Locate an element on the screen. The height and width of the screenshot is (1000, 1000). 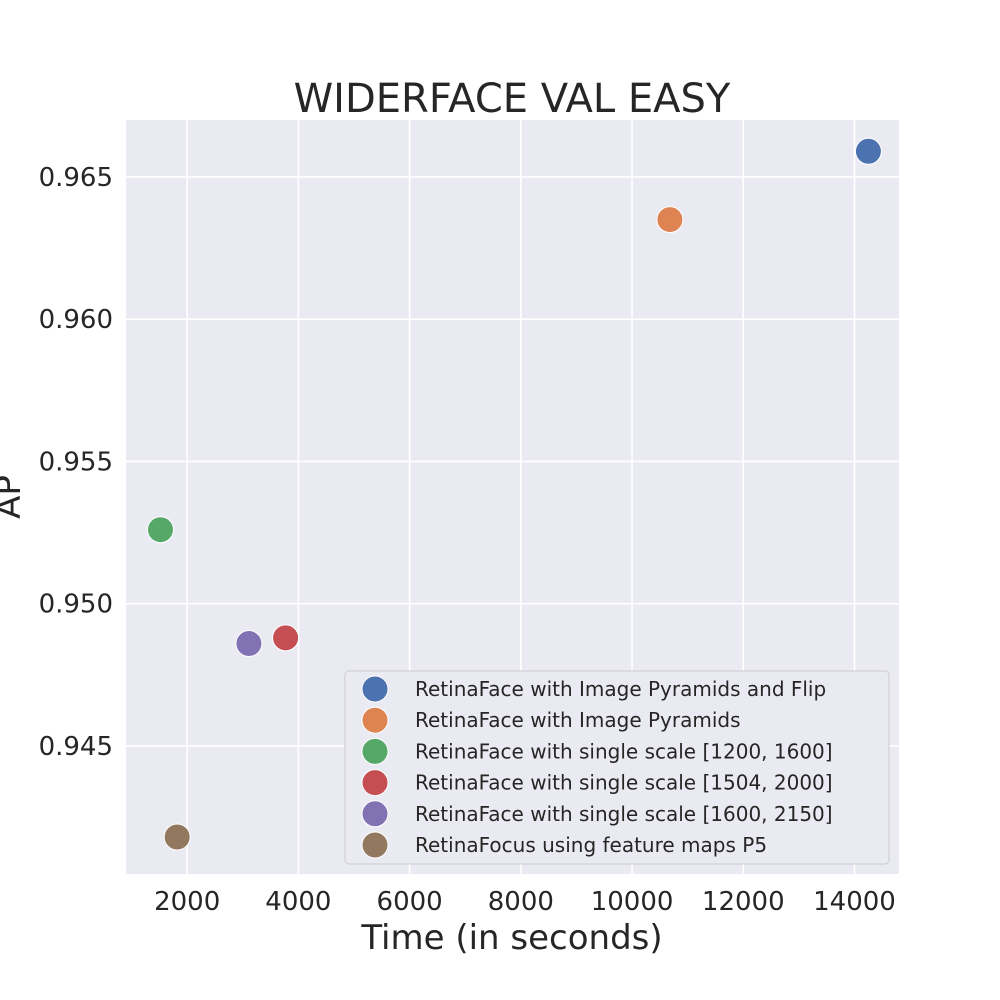
legend-label: RetinaFace with Image Pyramids is located at coordinates (578, 720).